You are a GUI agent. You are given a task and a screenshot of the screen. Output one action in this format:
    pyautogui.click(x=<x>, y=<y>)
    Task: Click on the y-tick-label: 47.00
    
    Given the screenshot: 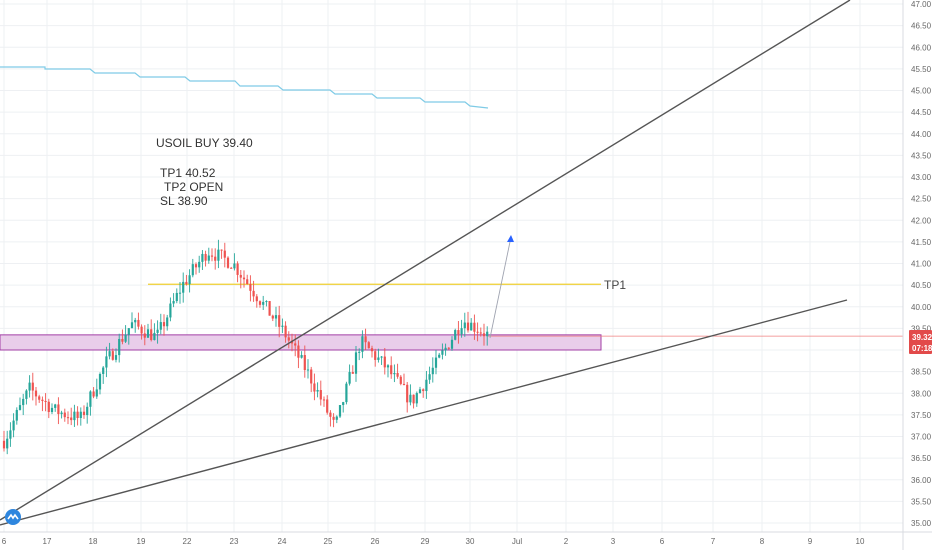 What is the action you would take?
    pyautogui.click(x=921, y=4)
    